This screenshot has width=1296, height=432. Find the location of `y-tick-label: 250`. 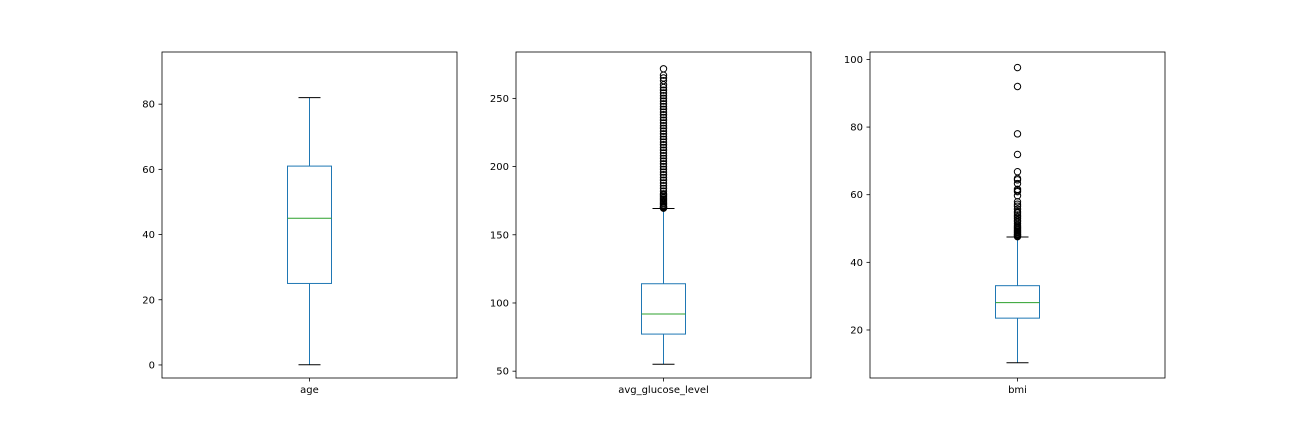

y-tick-label: 250 is located at coordinates (499, 99).